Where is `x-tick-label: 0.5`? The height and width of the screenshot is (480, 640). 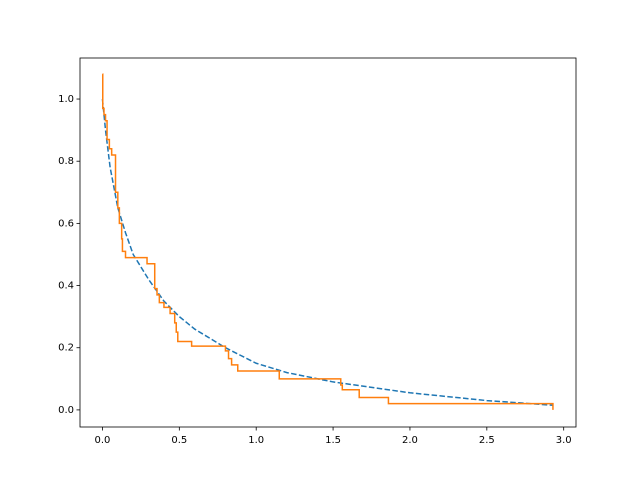
x-tick-label: 0.5 is located at coordinates (179, 440).